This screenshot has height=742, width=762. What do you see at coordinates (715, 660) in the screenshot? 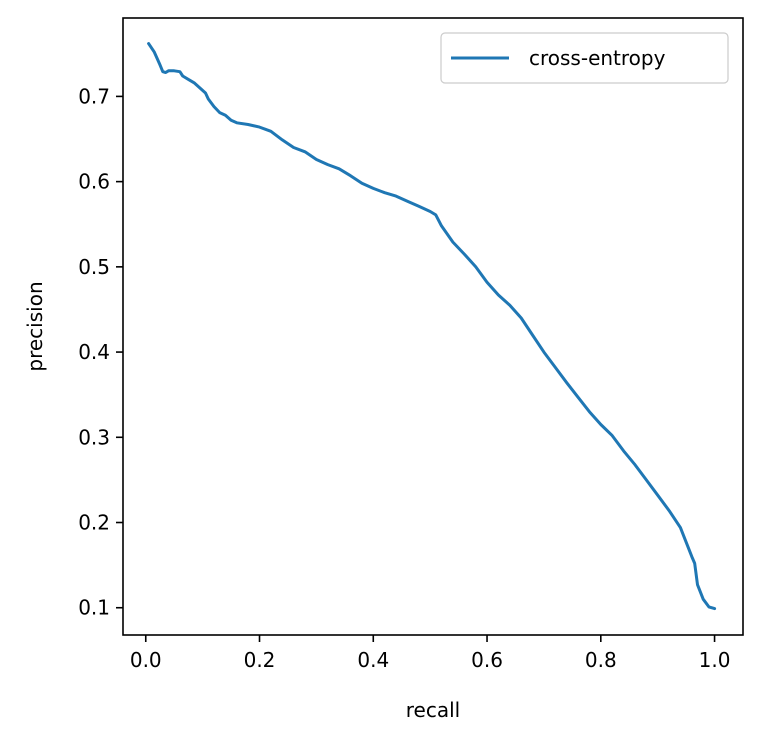
I see `x-tick-label: 1.0` at bounding box center [715, 660].